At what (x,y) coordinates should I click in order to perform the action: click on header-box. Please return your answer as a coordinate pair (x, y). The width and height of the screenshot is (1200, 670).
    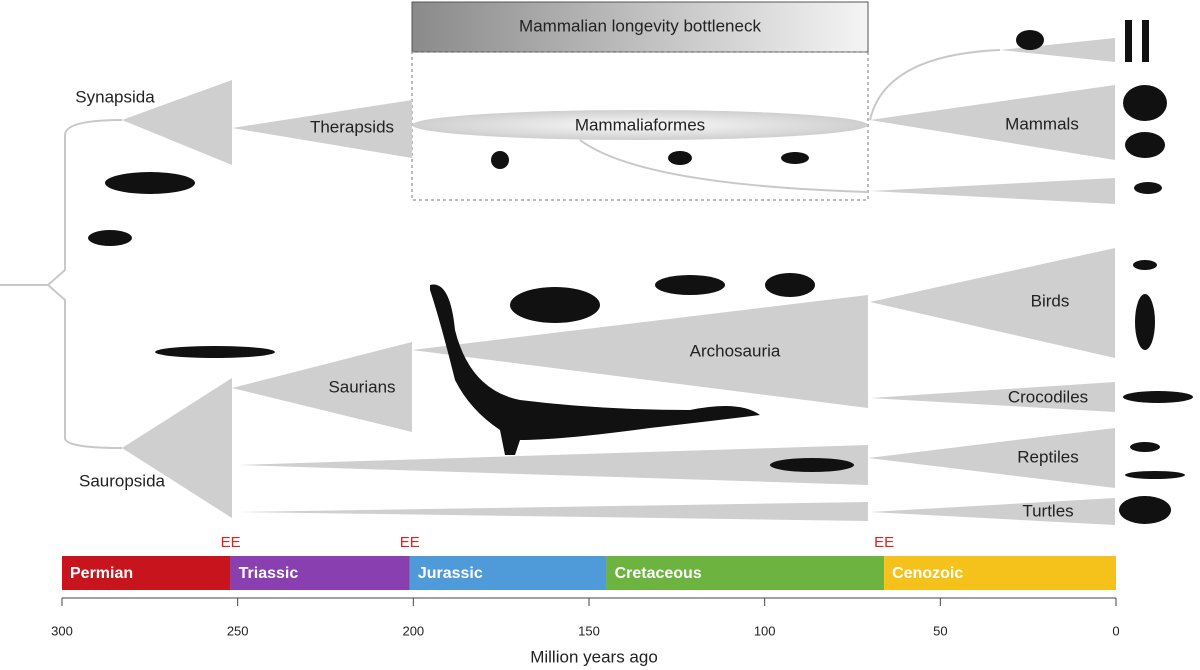
    Looking at the image, I should click on (640, 27).